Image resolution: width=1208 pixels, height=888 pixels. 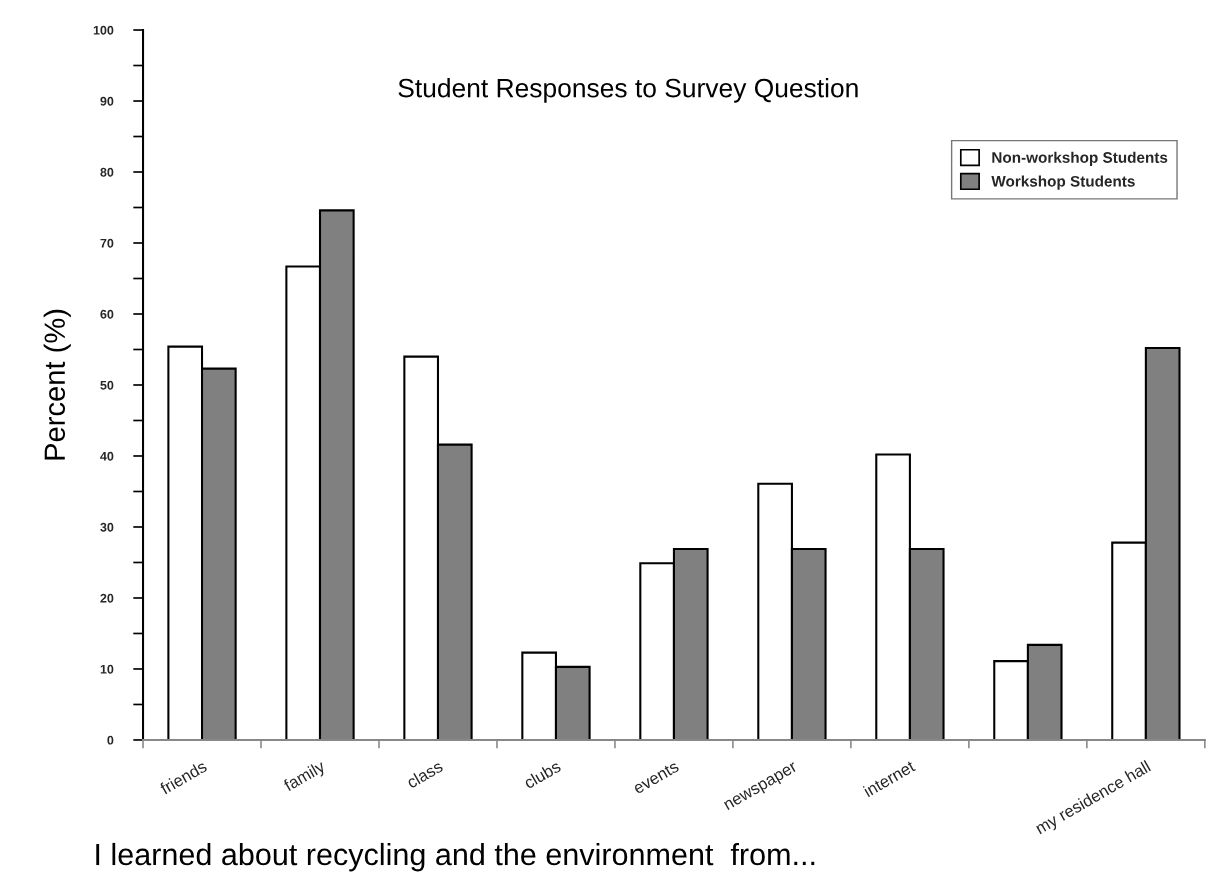 I want to click on y-tick-label: 0, so click(x=110, y=740).